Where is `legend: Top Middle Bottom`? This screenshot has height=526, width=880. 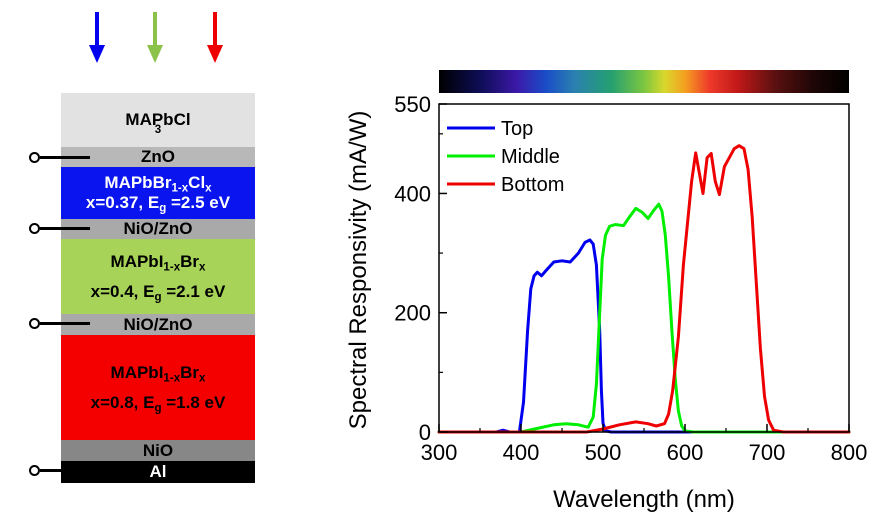
legend: Top Middle Bottom is located at coordinates (505, 157).